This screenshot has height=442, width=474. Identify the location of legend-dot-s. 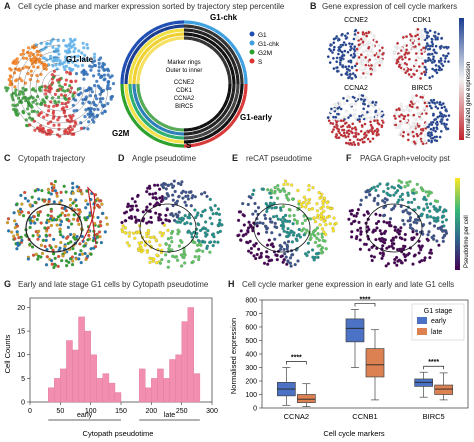
(252, 61).